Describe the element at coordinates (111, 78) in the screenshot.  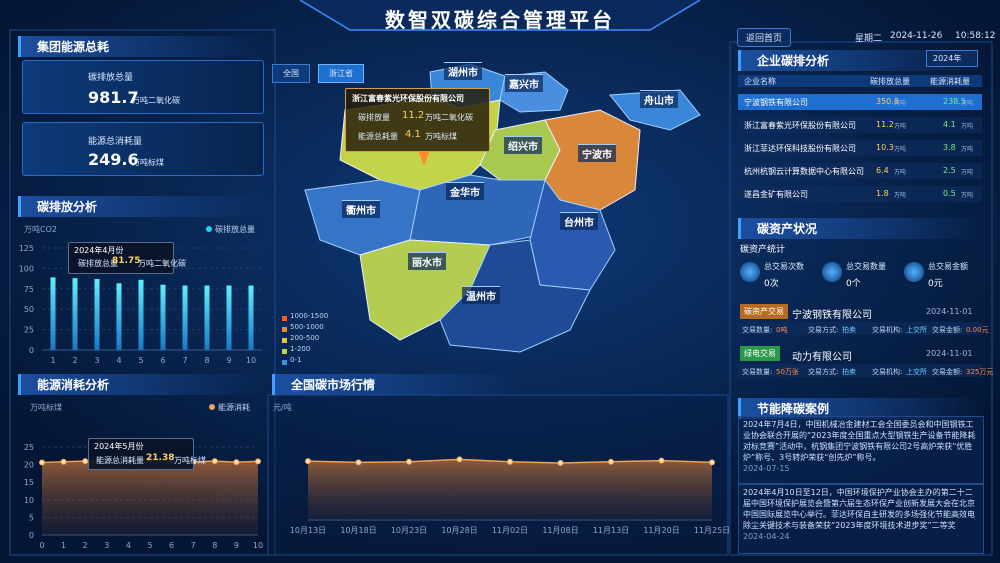
I see `stat-label: 碳排放总量` at that location.